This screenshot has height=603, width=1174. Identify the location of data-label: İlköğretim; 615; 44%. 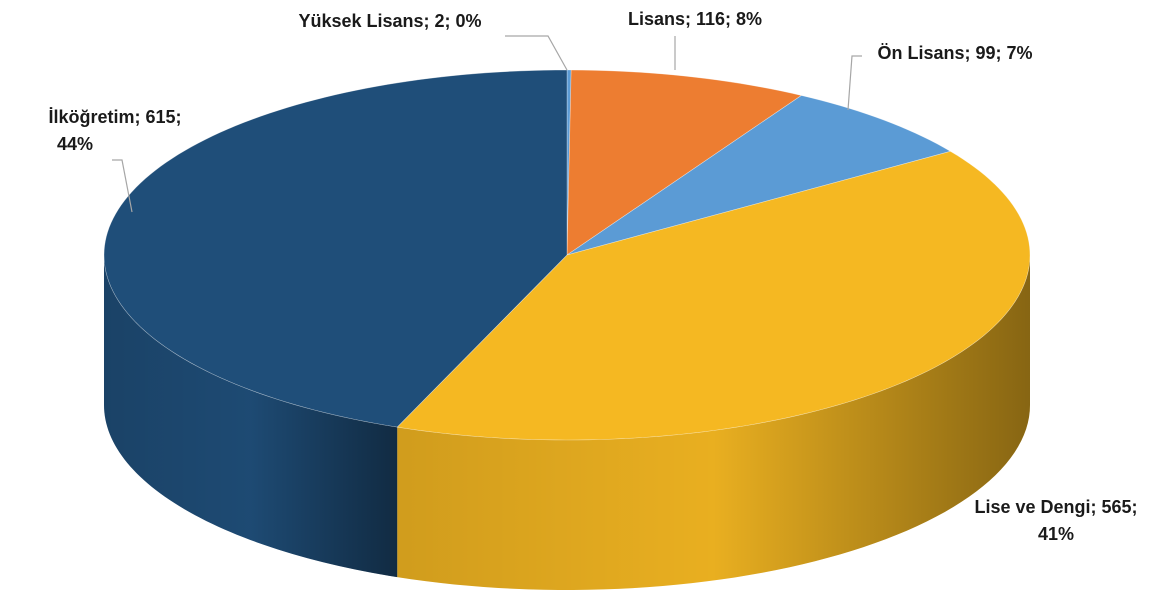
(114, 130).